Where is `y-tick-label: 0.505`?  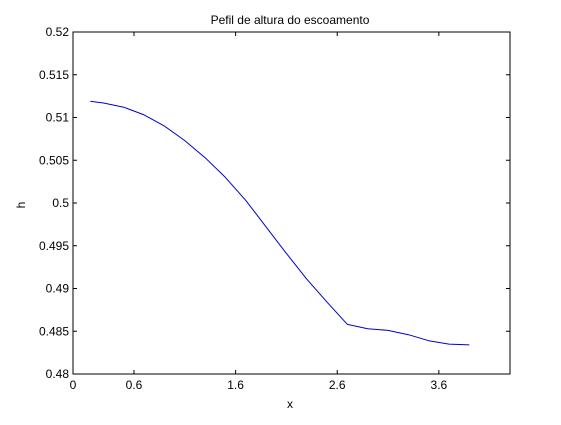
y-tick-label: 0.505 is located at coordinates (54, 160).